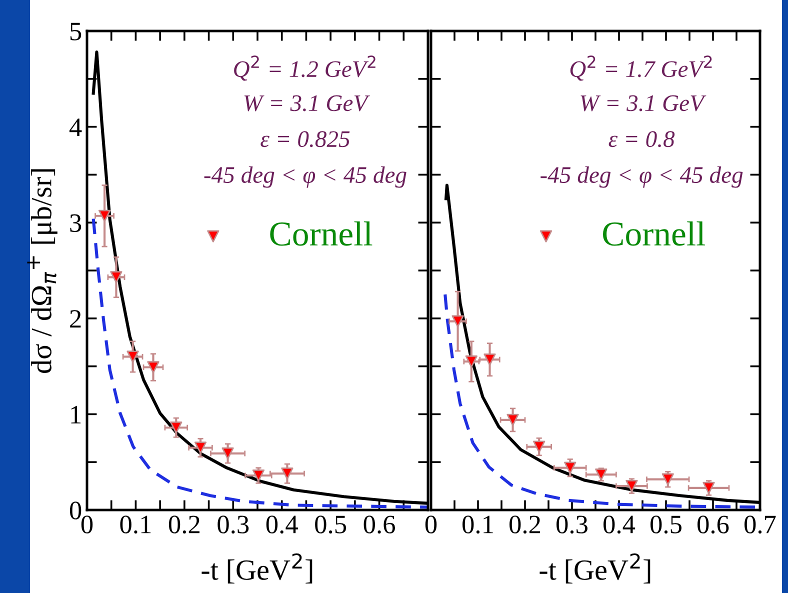 The image size is (788, 593). Describe the element at coordinates (641, 139) in the screenshot. I see `annotation: ε = 0.8` at that location.